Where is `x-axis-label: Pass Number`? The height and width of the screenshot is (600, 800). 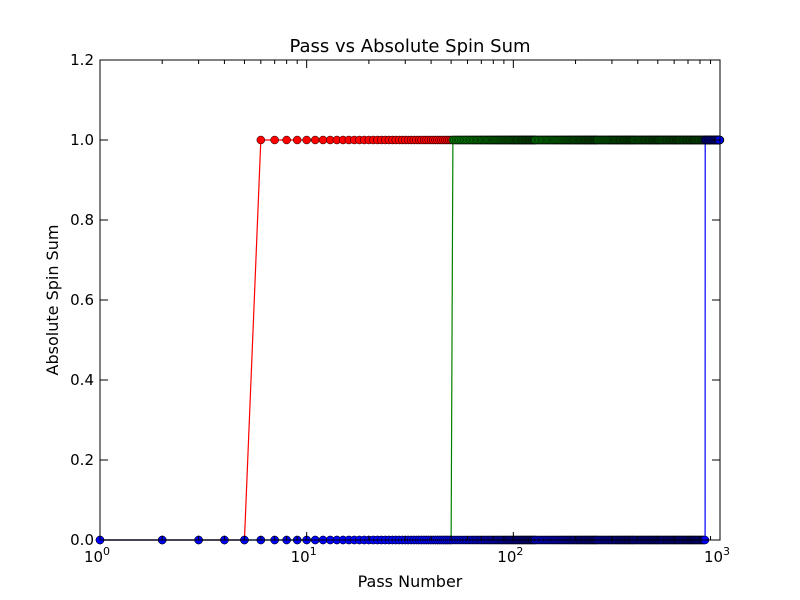
x-axis-label: Pass Number is located at coordinates (410, 581).